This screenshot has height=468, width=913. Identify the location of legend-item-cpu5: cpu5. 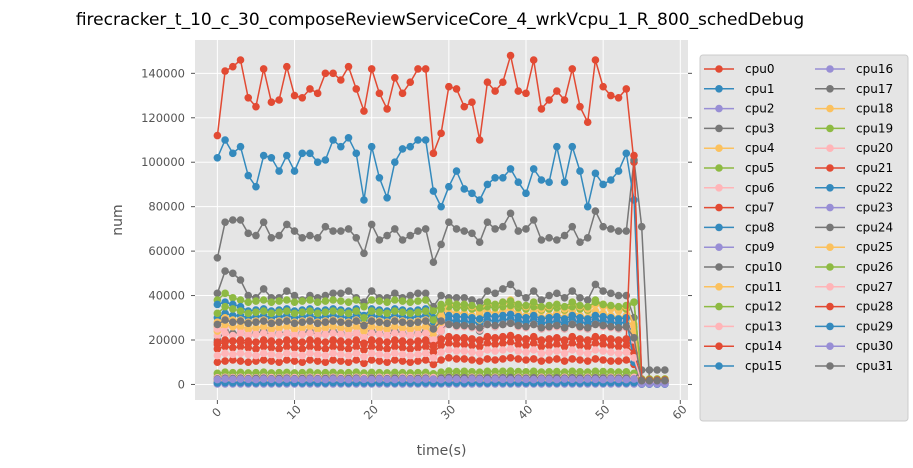
(739, 168).